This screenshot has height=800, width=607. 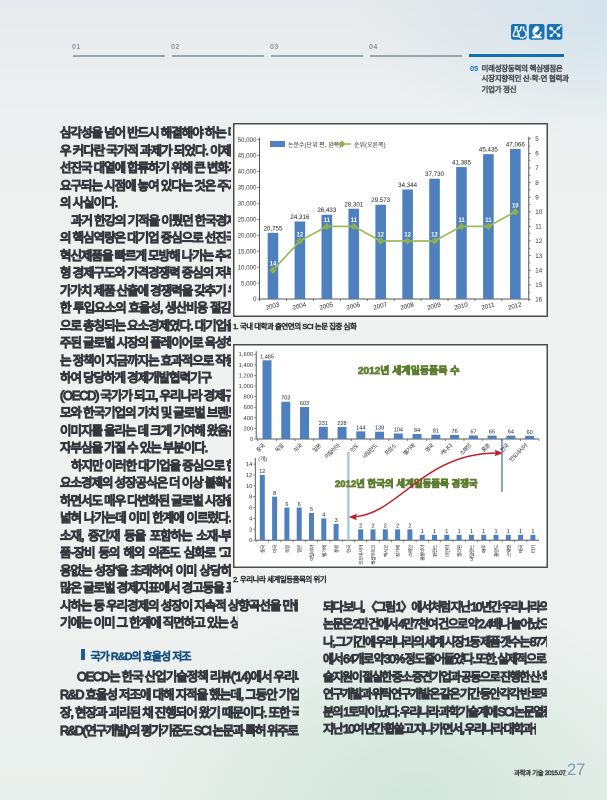 I want to click on svg-text: 2009, so click(x=435, y=306).